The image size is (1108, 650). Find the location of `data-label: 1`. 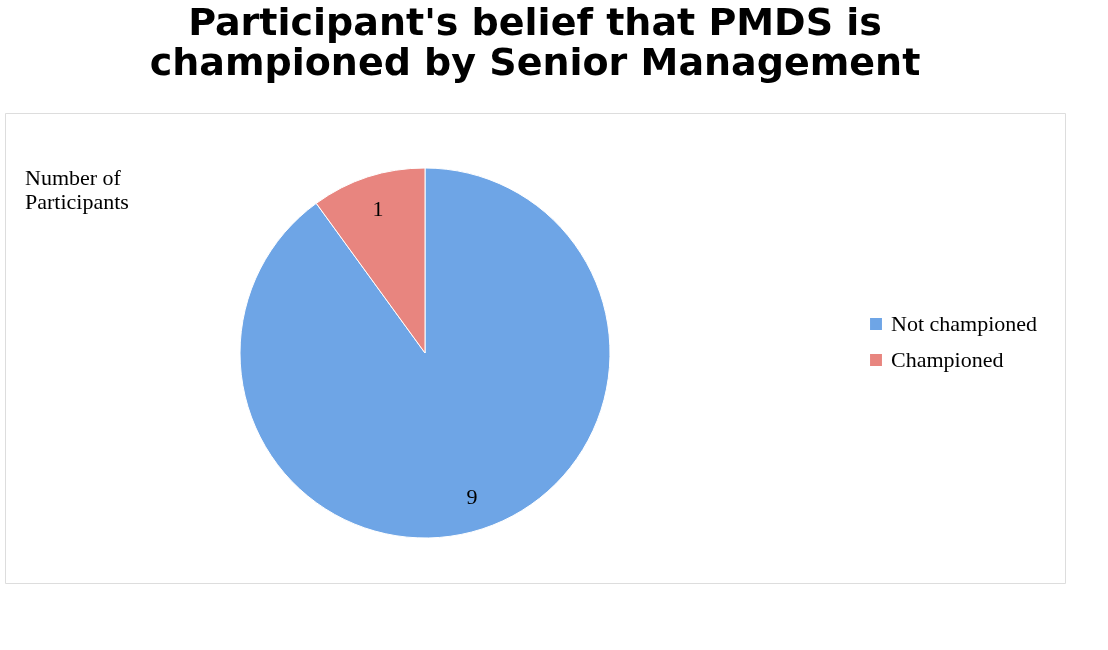

data-label: 1 is located at coordinates (378, 208).